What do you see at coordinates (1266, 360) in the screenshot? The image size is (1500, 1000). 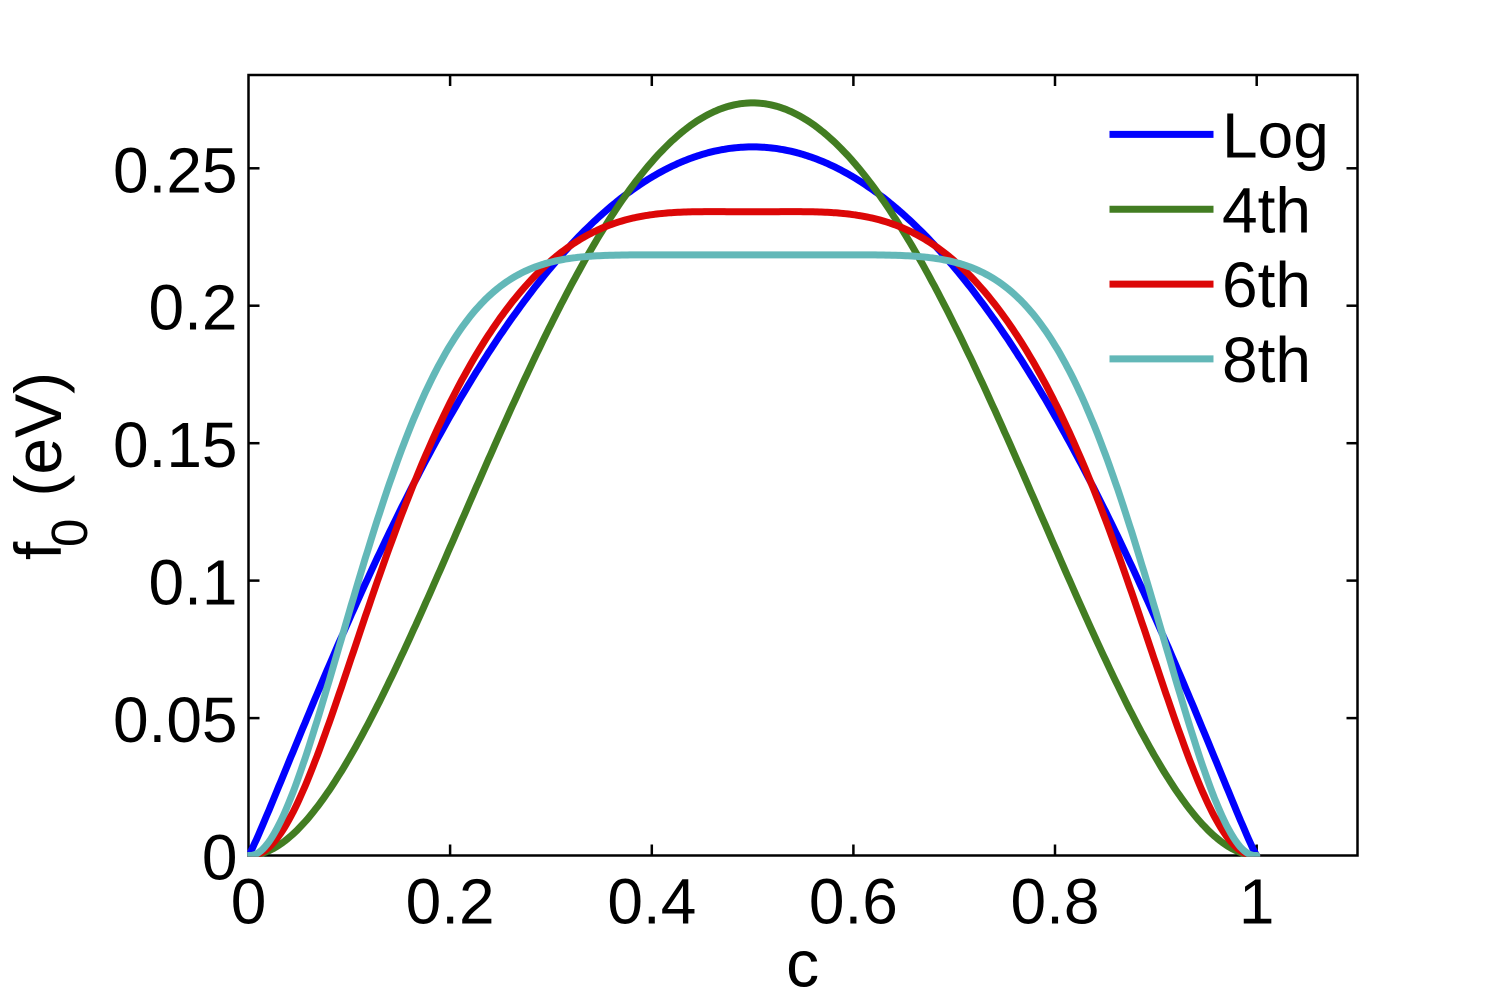 I see `svg-text: 8th` at bounding box center [1266, 360].